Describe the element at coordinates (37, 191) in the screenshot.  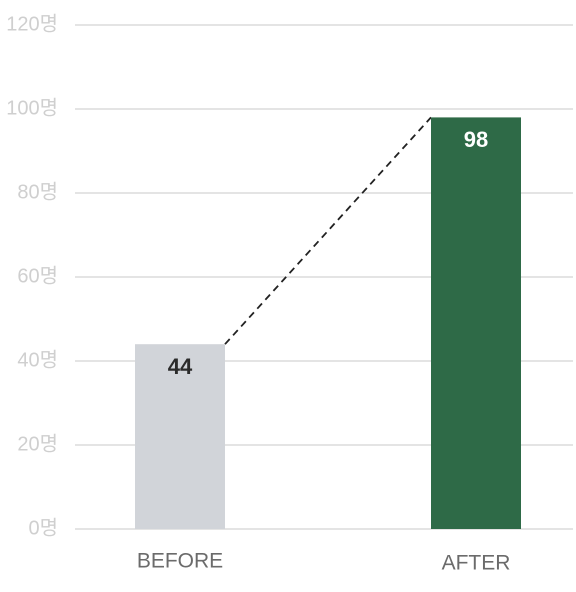
I see `y-tick-label: 80명` at that location.